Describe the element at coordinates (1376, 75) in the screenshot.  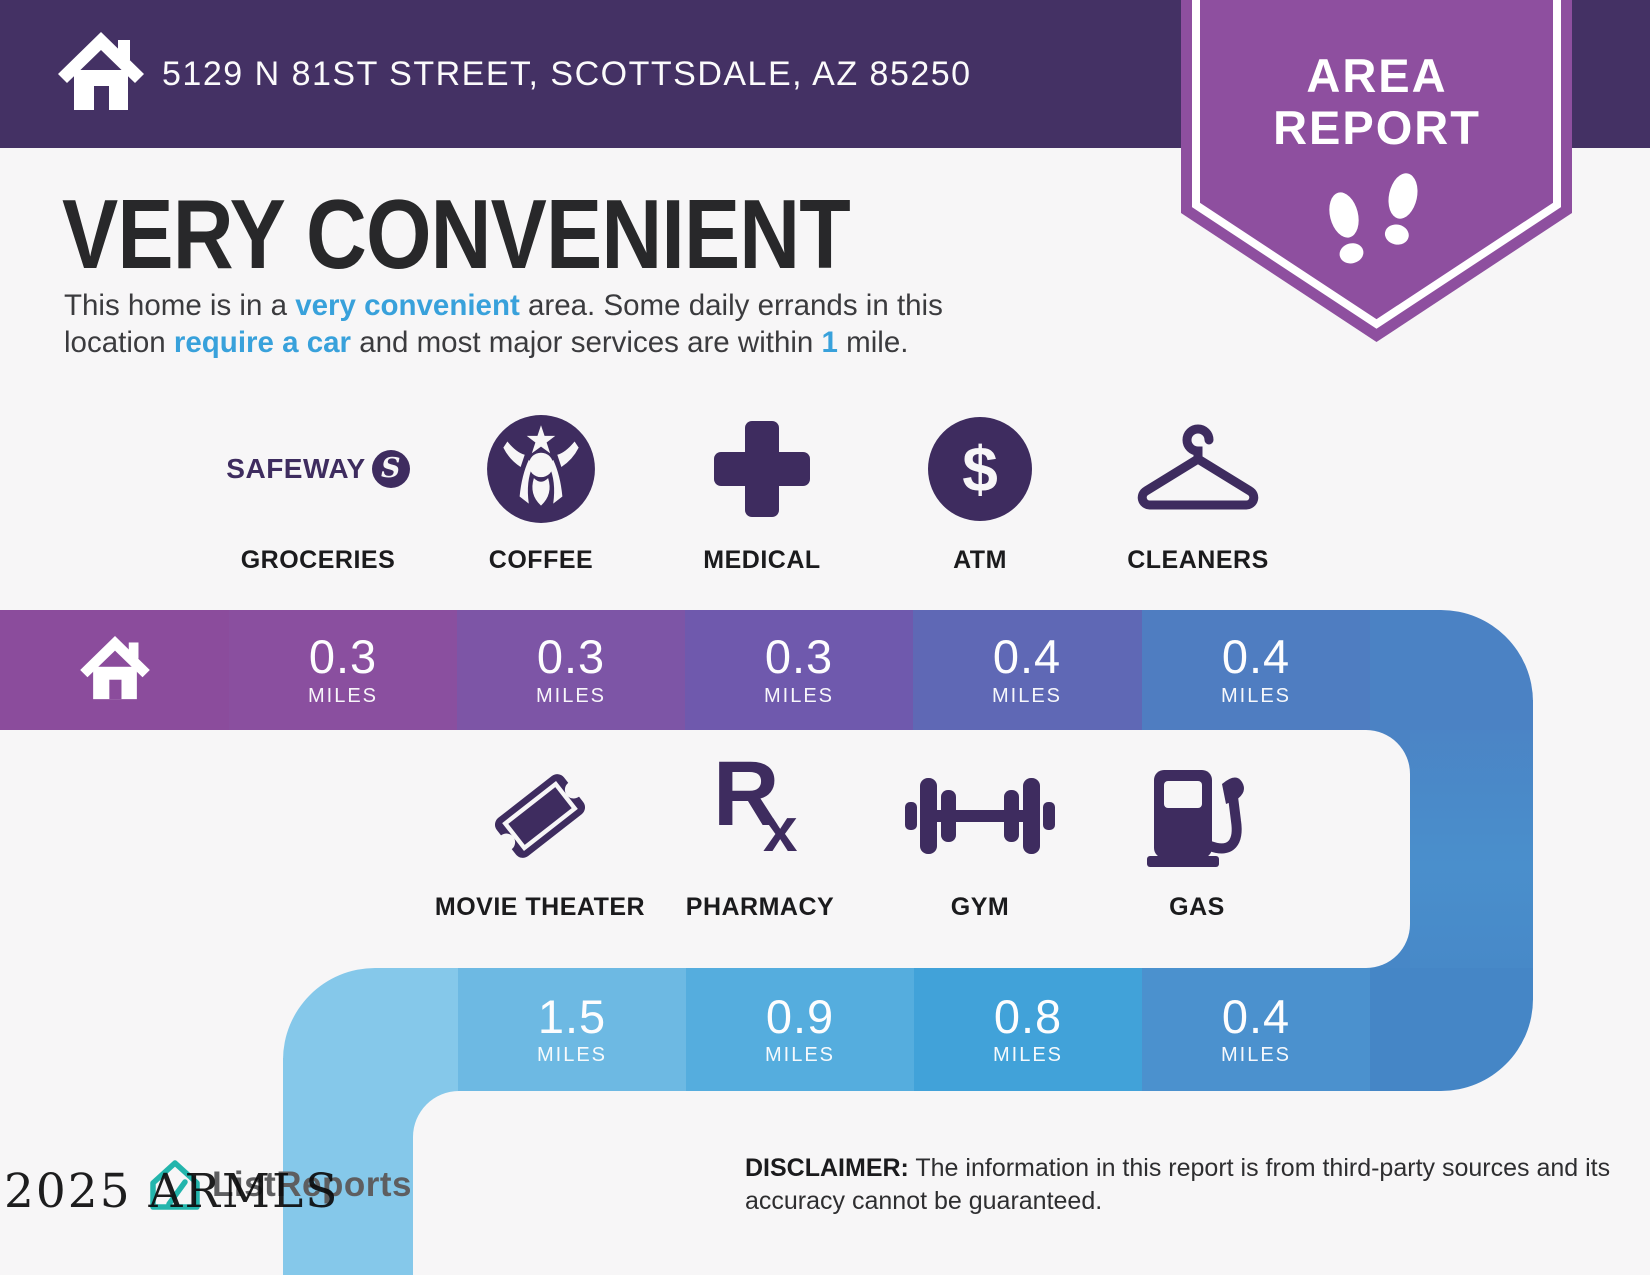
I see `badge-line1: AREA` at that location.